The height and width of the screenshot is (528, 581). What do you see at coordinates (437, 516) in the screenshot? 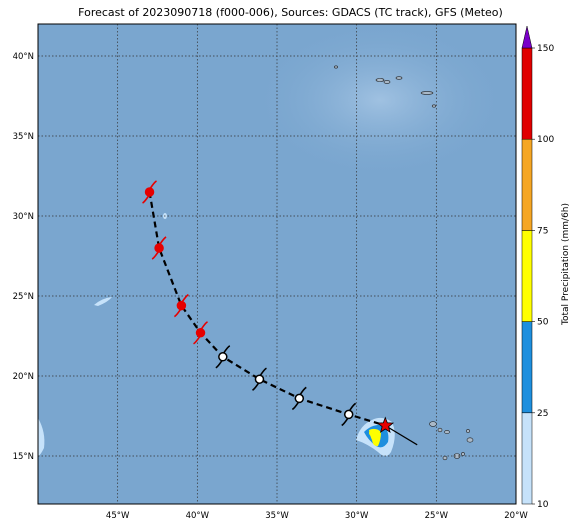
I see `lon-tick-label: 25°W` at bounding box center [437, 516].